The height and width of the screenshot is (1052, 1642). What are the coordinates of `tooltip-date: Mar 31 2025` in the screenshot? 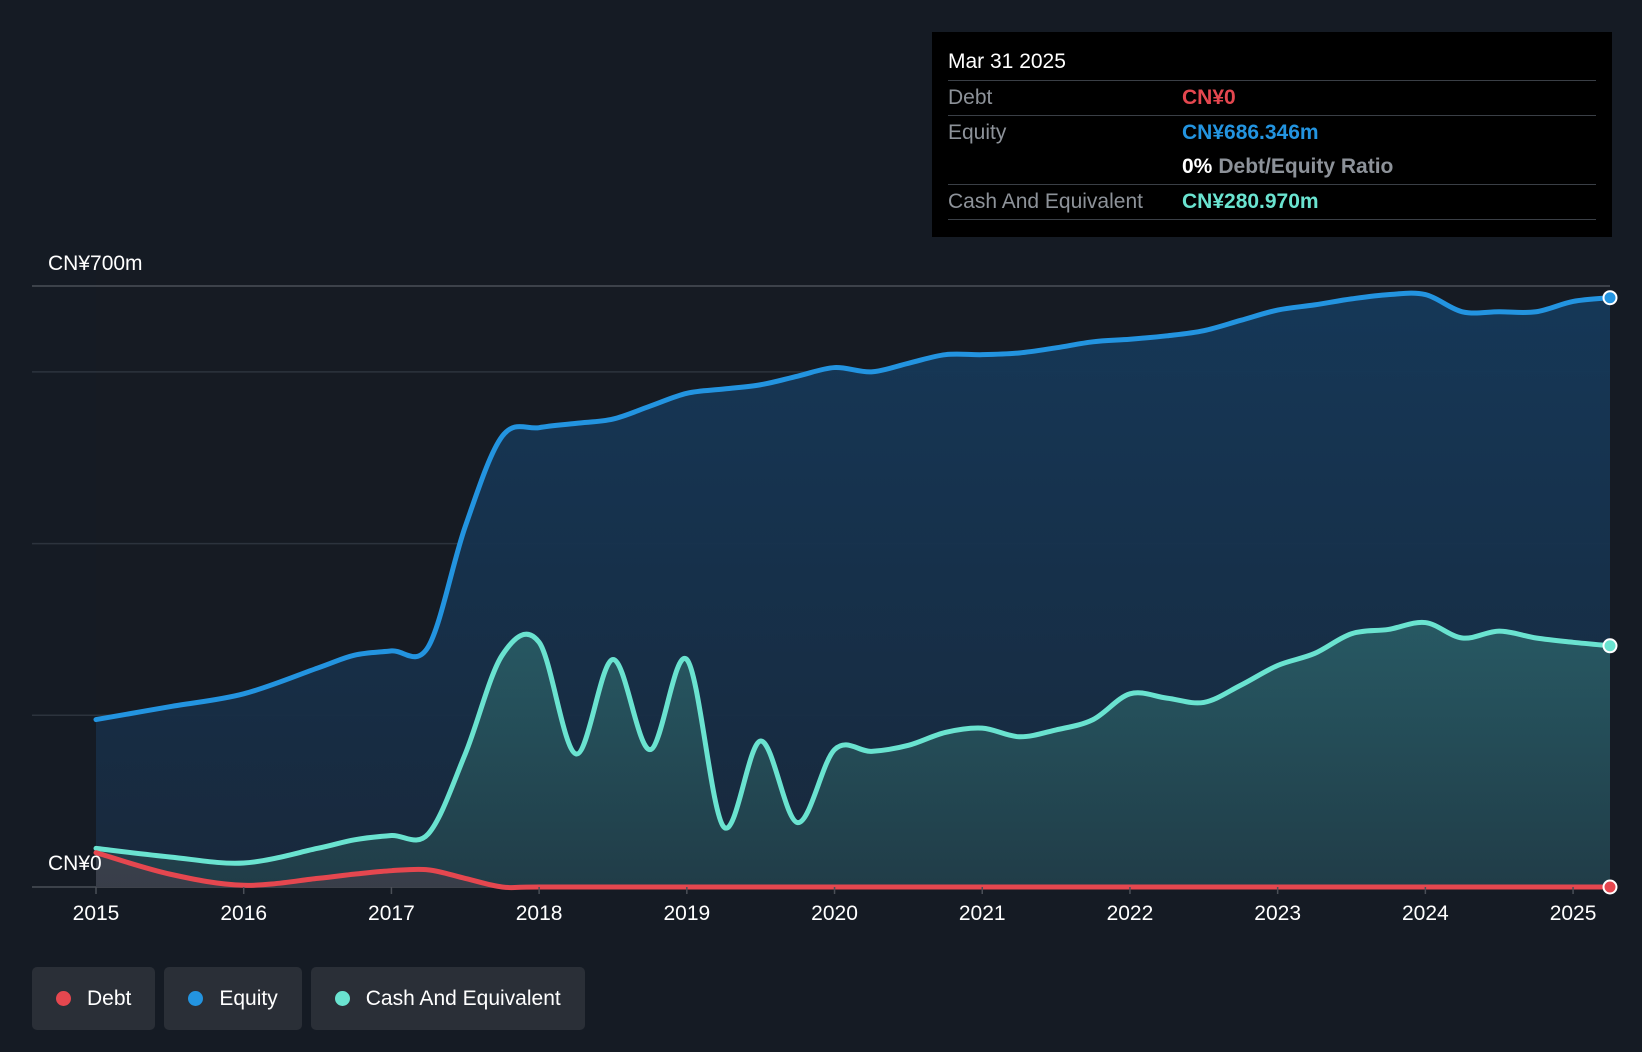 It's located at (1272, 62).